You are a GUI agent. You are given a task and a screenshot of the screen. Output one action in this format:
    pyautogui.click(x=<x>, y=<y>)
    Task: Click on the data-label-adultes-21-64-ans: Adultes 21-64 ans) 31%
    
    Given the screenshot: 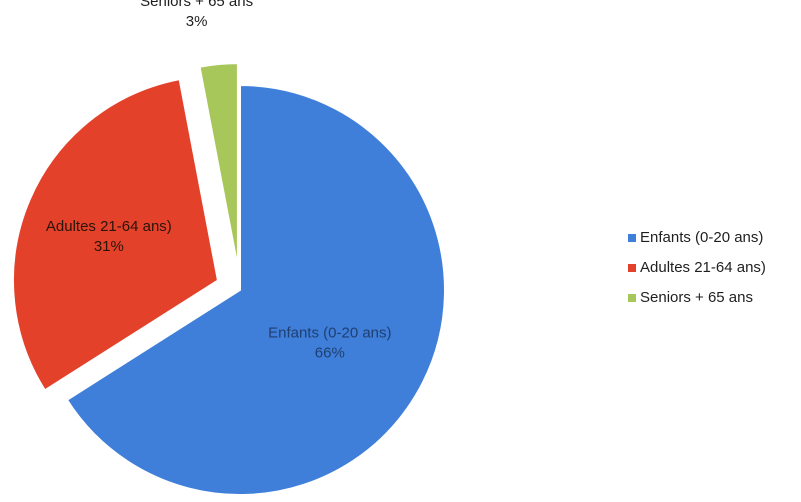 What is the action you would take?
    pyautogui.click(x=109, y=236)
    